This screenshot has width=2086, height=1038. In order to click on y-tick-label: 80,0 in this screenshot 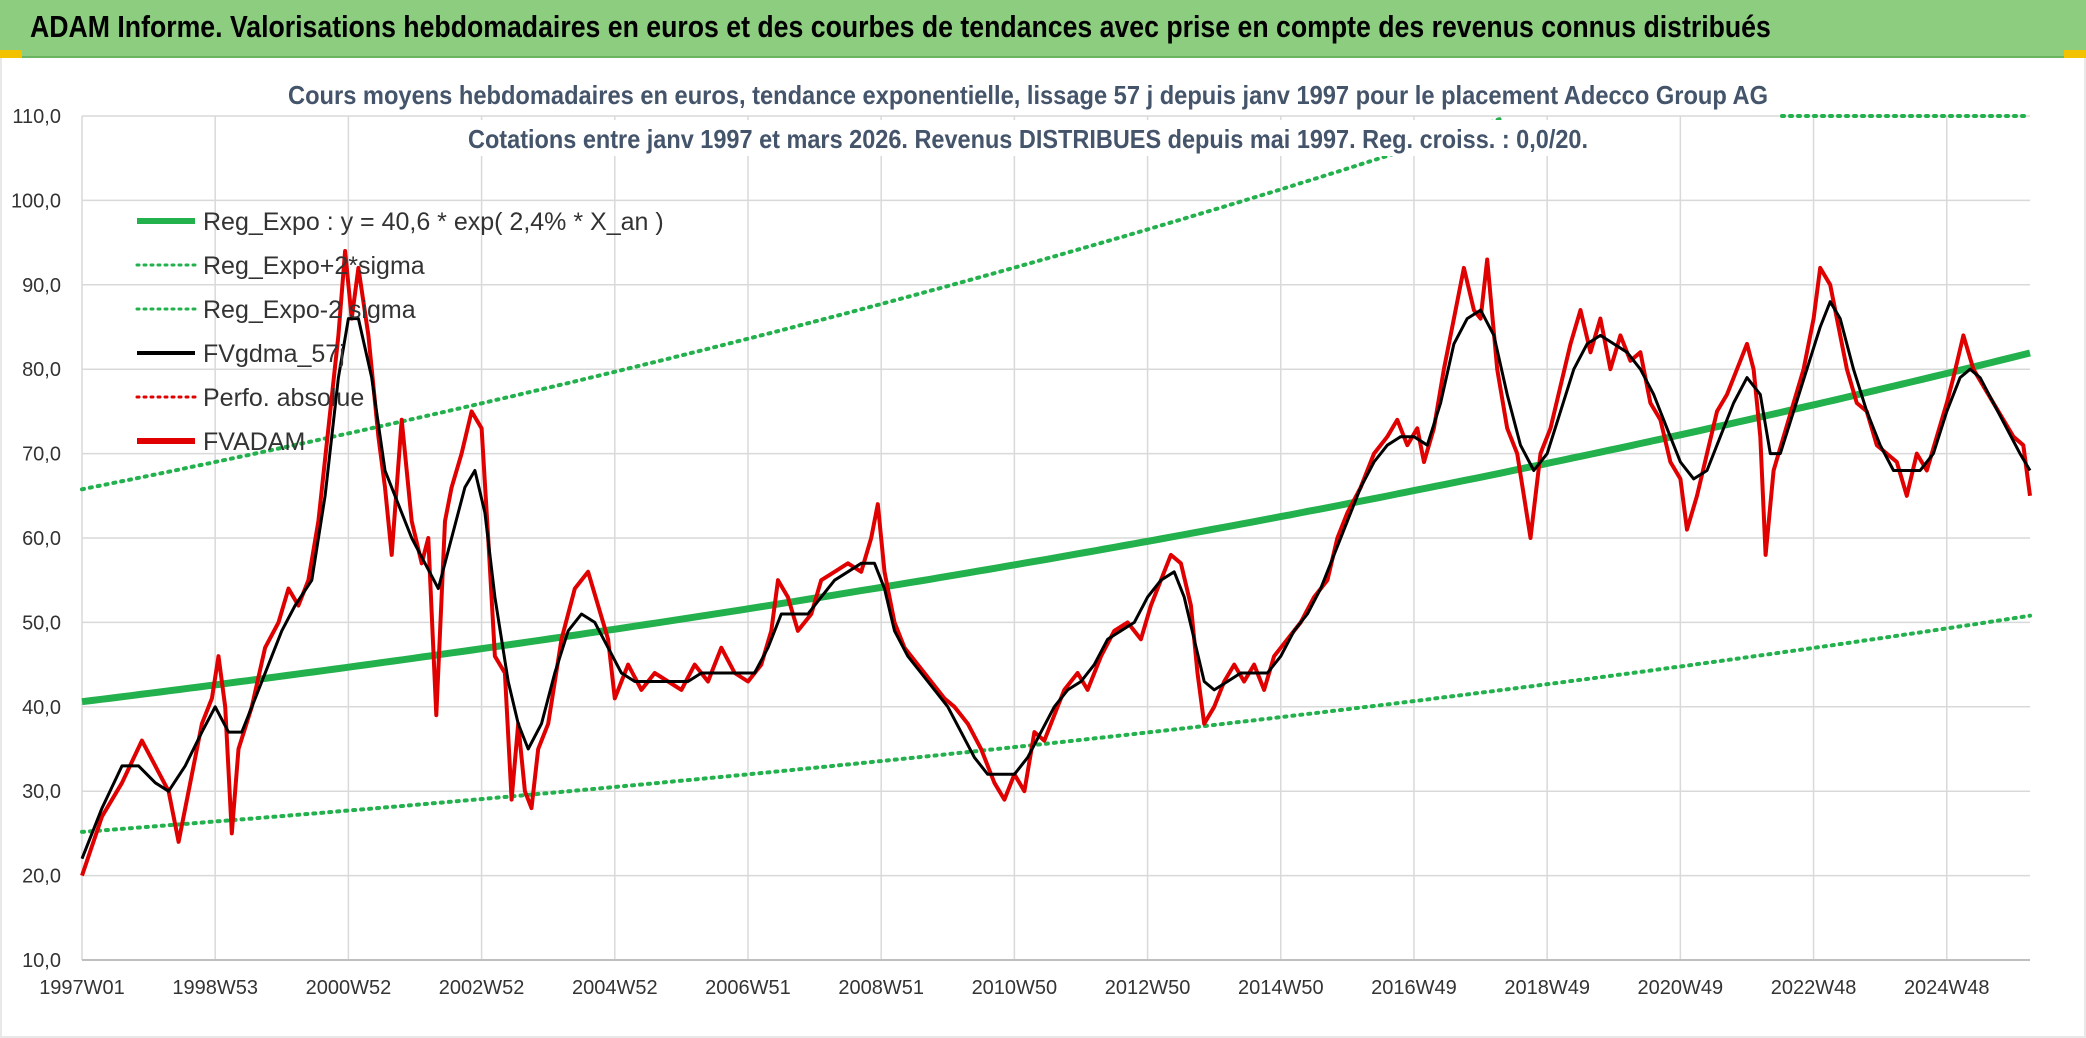, I will do `click(41, 370)`.